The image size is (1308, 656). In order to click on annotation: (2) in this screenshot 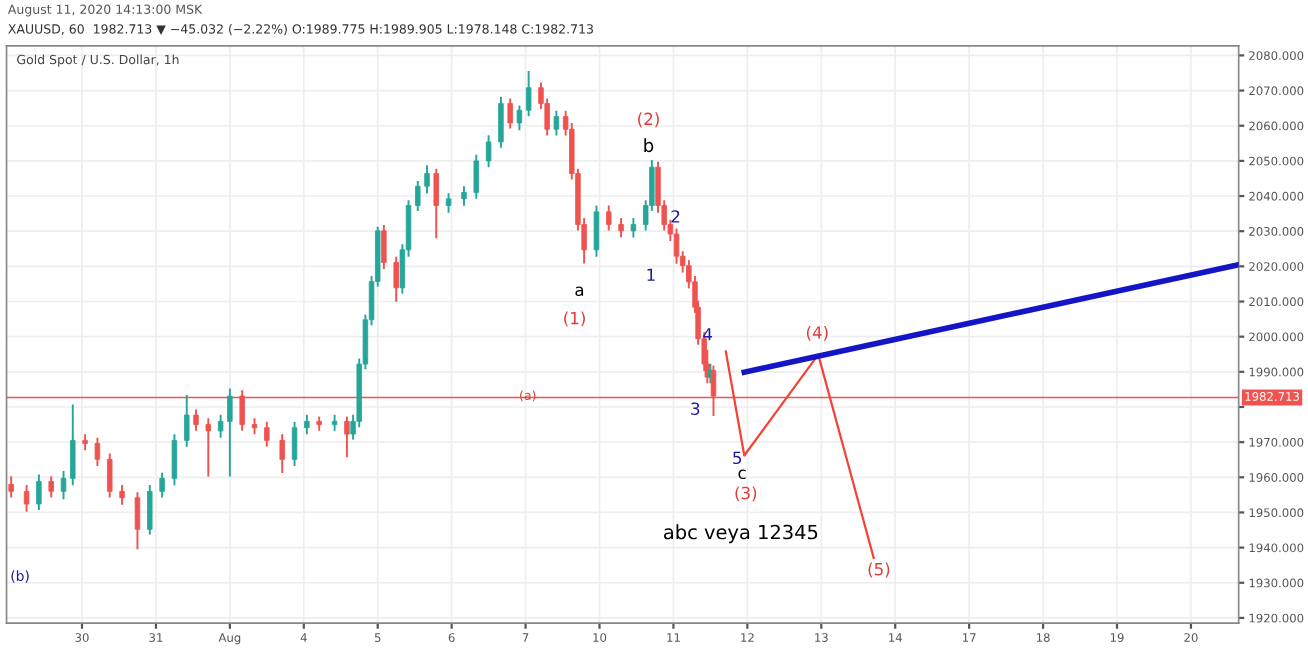, I will do `click(648, 120)`.